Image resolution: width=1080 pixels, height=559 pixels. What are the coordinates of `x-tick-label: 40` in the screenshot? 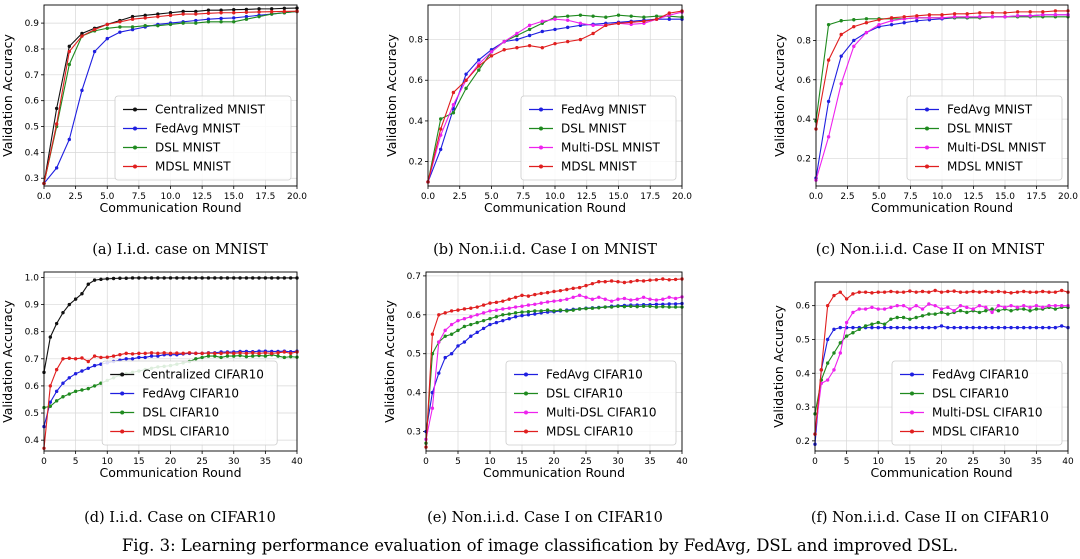 It's located at (682, 462).